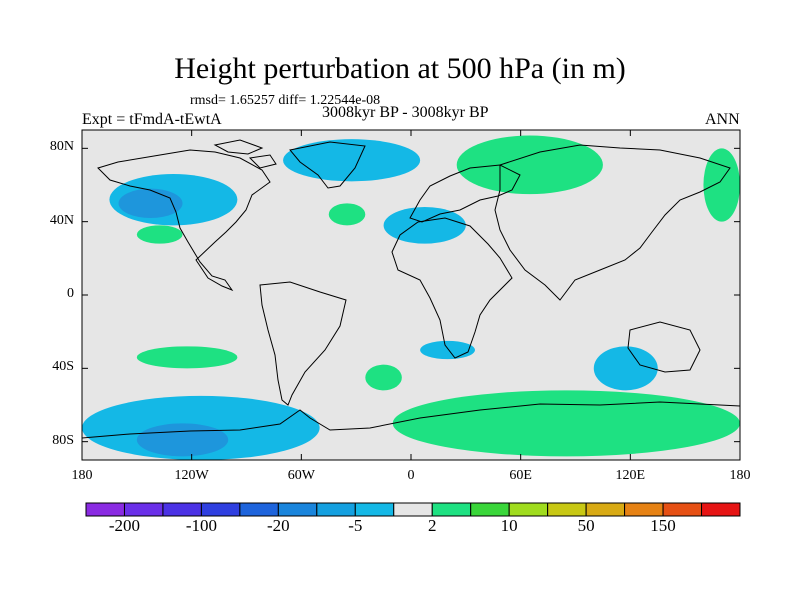 This screenshot has width=800, height=600. What do you see at coordinates (245, 154) in the screenshot?
I see `coastline-arctic-islands` at bounding box center [245, 154].